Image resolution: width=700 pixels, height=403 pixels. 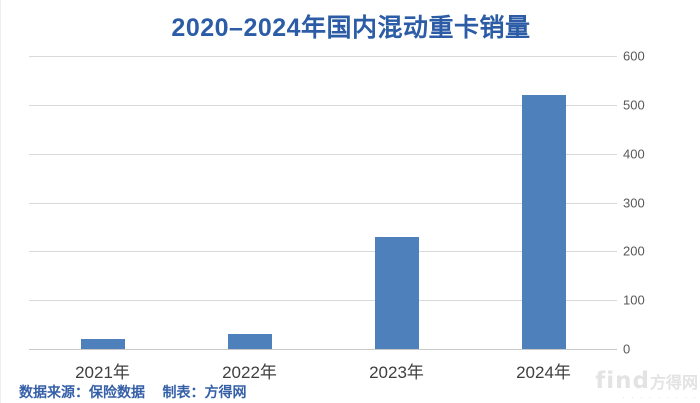 What do you see at coordinates (634, 154) in the screenshot?
I see `y-tick-label-400: 400` at bounding box center [634, 154].